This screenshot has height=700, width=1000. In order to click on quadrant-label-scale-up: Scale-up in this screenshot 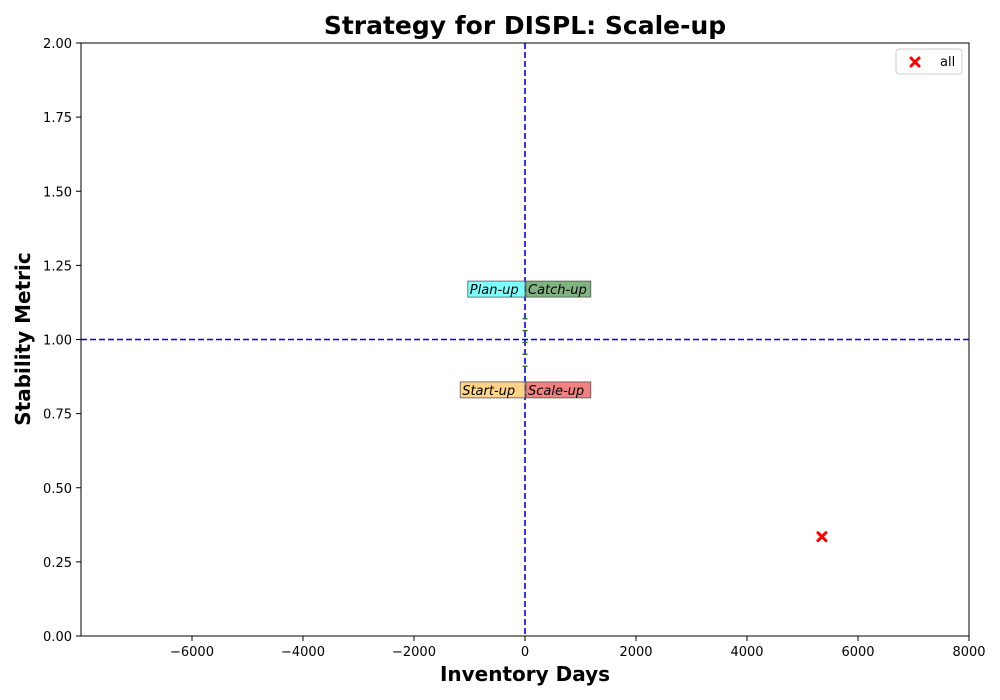, I will do `click(556, 391)`.